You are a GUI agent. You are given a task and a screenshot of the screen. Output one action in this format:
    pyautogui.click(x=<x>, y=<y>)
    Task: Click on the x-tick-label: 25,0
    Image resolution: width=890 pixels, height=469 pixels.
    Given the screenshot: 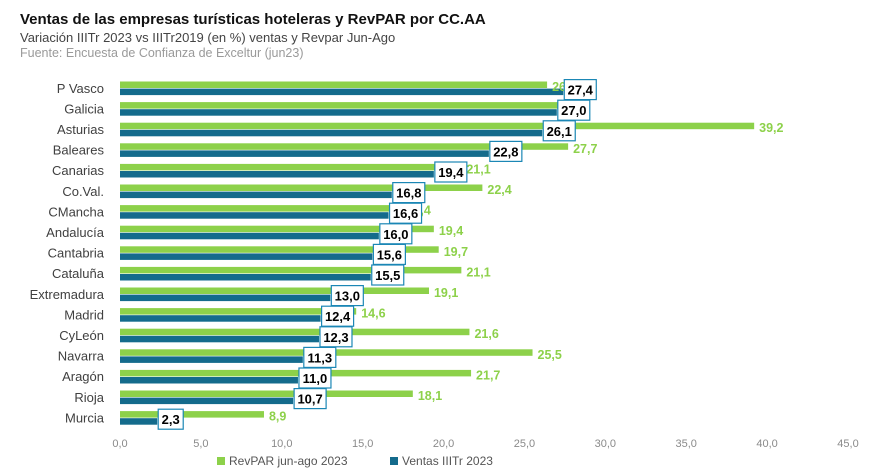 What is the action you would take?
    pyautogui.click(x=524, y=444)
    